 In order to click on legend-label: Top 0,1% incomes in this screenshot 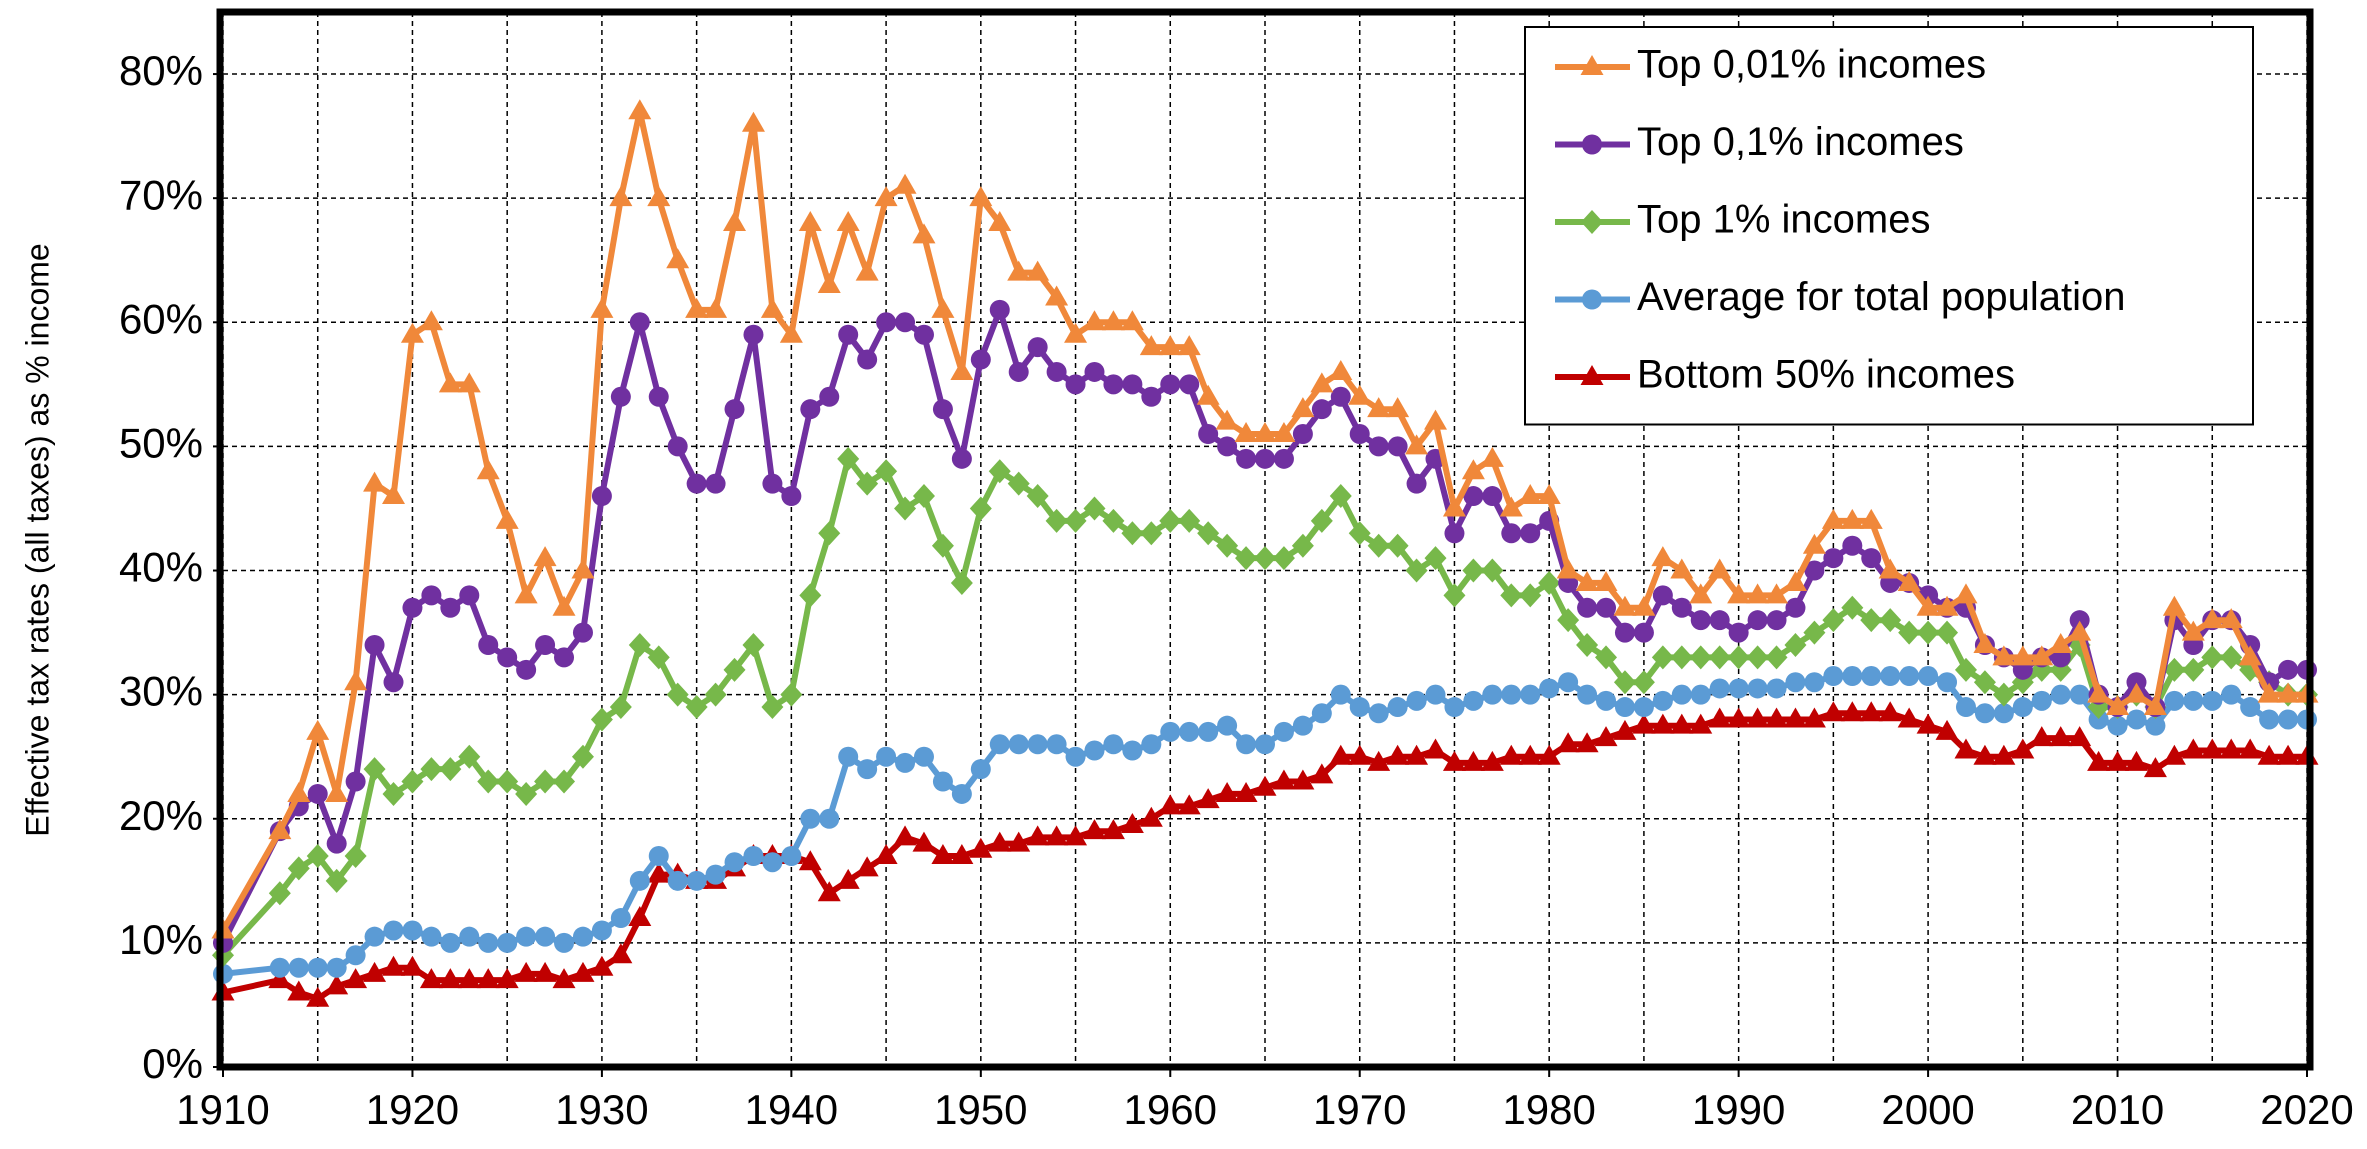, I will do `click(1800, 142)`.